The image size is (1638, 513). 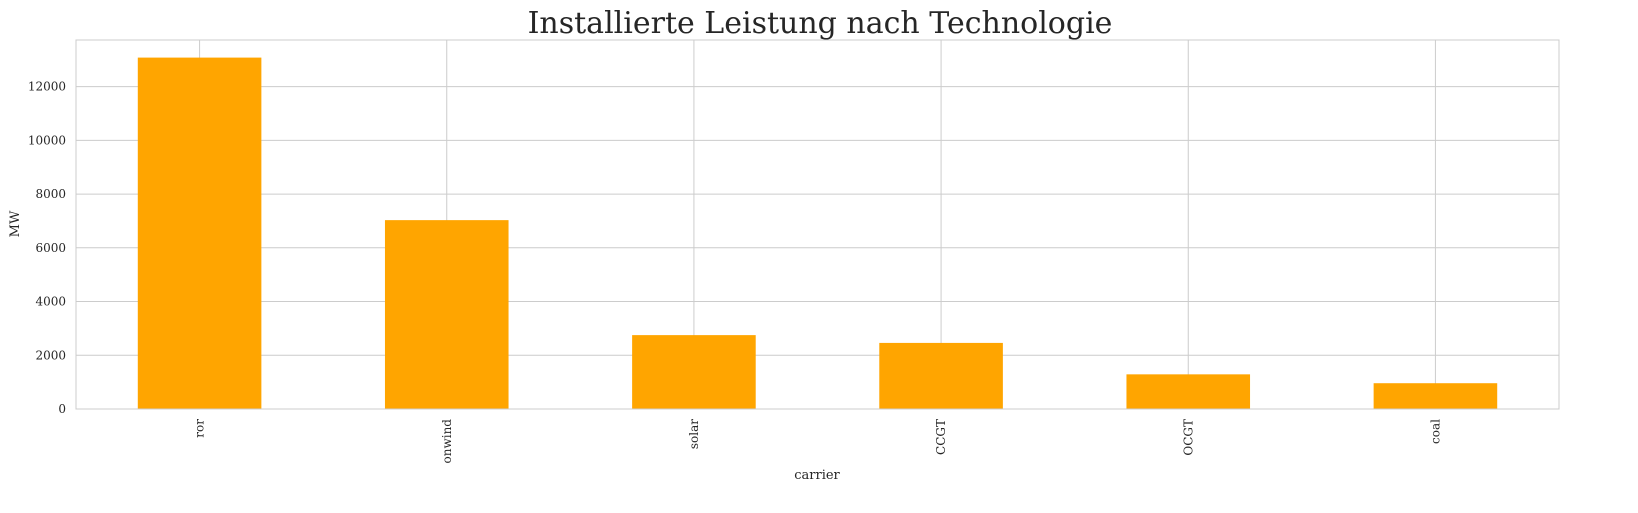 What do you see at coordinates (941, 437) in the screenshot?
I see `x-tick-label-CCGT: CCGT` at bounding box center [941, 437].